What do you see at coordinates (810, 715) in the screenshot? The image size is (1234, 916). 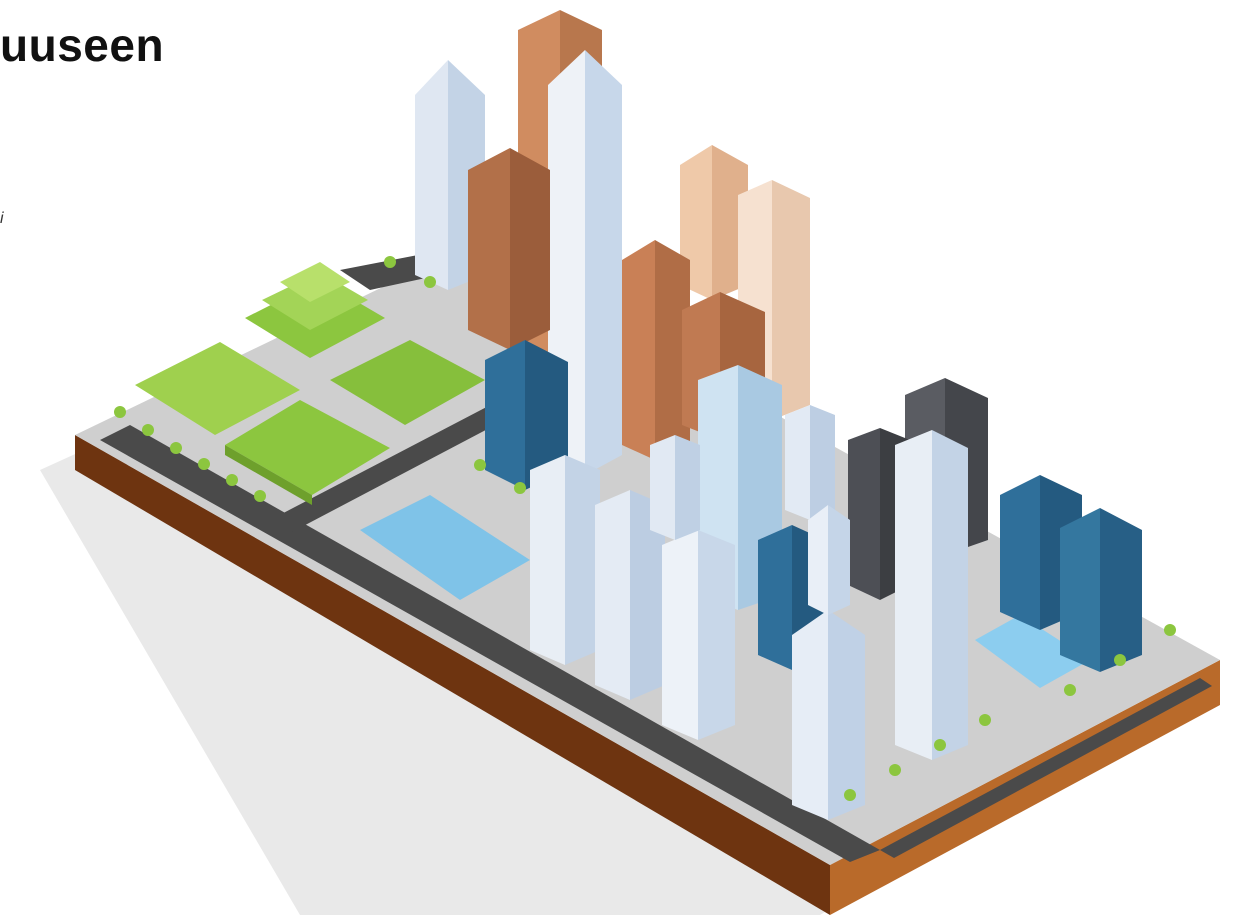 I see `tower-white-pinnacle-front` at bounding box center [810, 715].